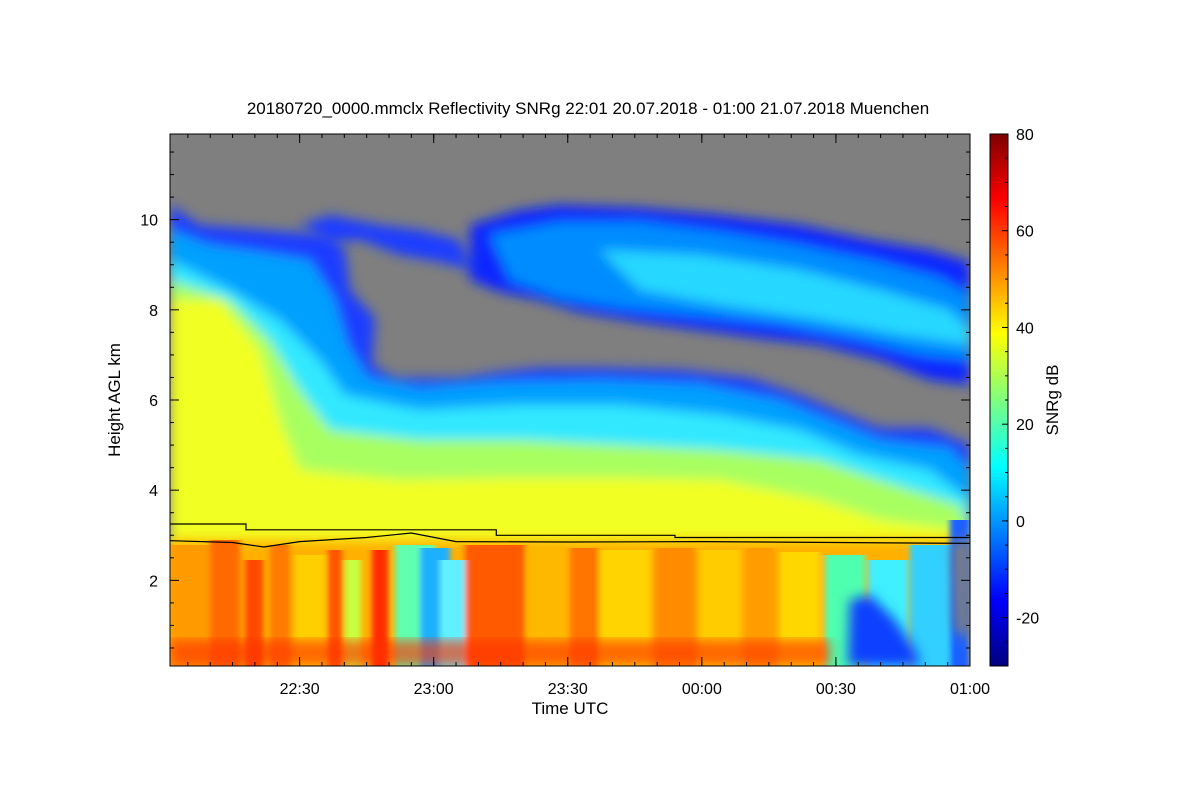  Describe the element at coordinates (153, 581) in the screenshot. I see `y-tick-label: 2` at that location.